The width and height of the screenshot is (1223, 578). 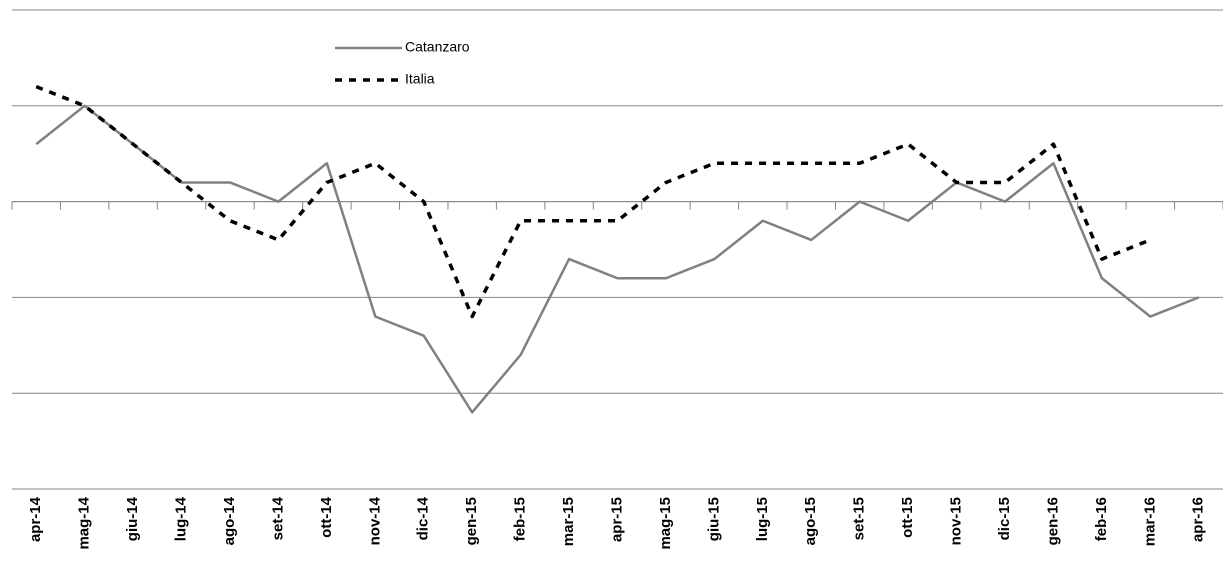 What do you see at coordinates (616, 519) in the screenshot?
I see `x-tick-label: apr-15` at bounding box center [616, 519].